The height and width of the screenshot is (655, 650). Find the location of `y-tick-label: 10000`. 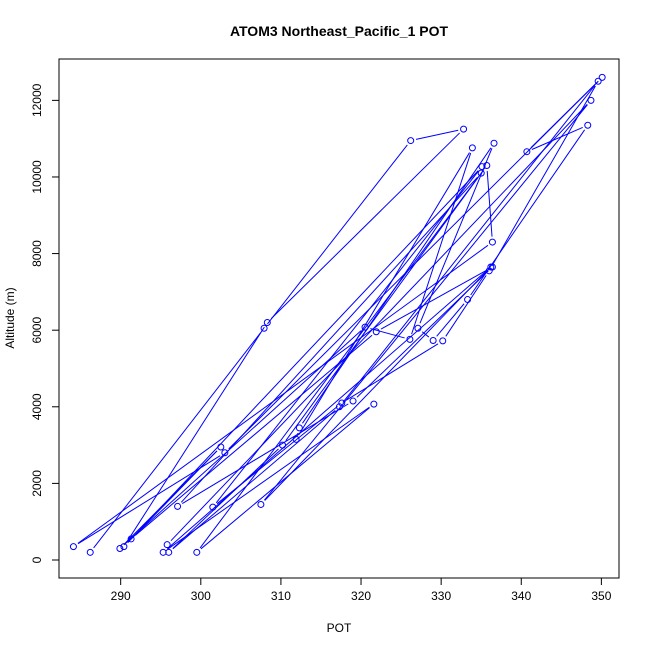

y-tick-label: 10000 is located at coordinates (37, 177).